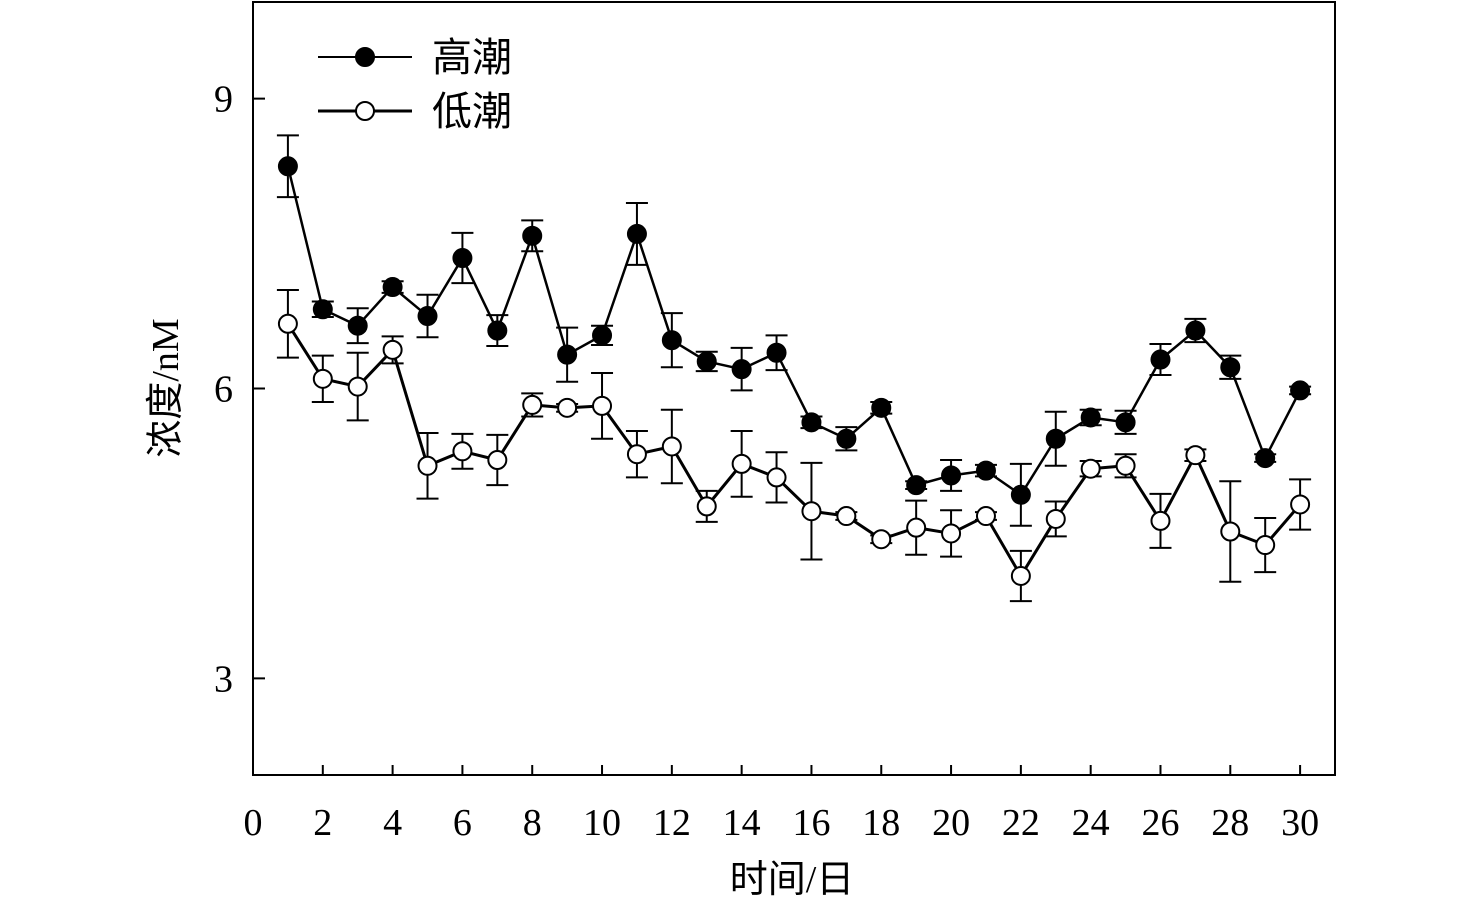 The image size is (1476, 910). Describe the element at coordinates (1021, 823) in the screenshot. I see `x-tick-label: 22` at that location.